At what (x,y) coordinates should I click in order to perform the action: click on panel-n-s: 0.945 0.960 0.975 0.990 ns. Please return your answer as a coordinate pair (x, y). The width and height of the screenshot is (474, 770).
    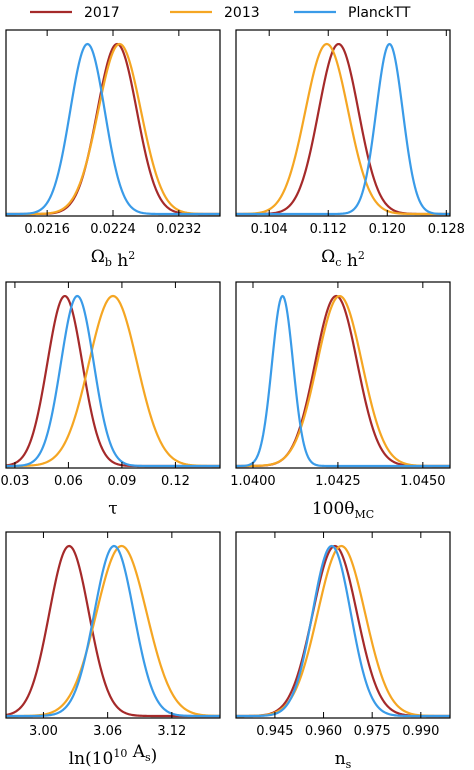
    Looking at the image, I should click on (343, 650).